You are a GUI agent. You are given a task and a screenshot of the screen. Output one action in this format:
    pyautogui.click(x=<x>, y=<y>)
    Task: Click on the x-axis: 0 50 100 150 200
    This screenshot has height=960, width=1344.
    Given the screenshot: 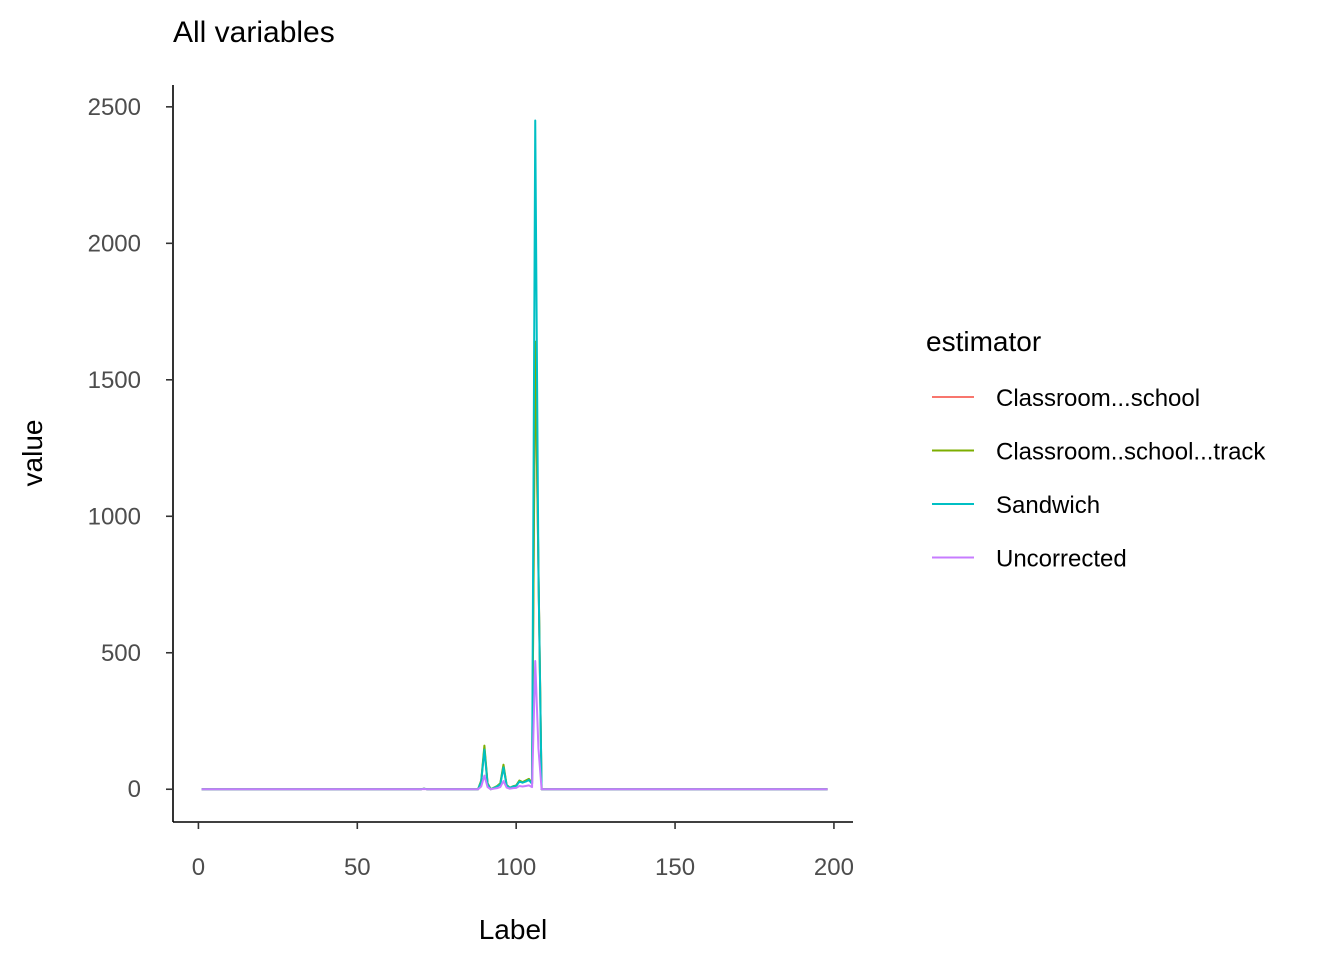 What is the action you would take?
    pyautogui.click(x=513, y=851)
    